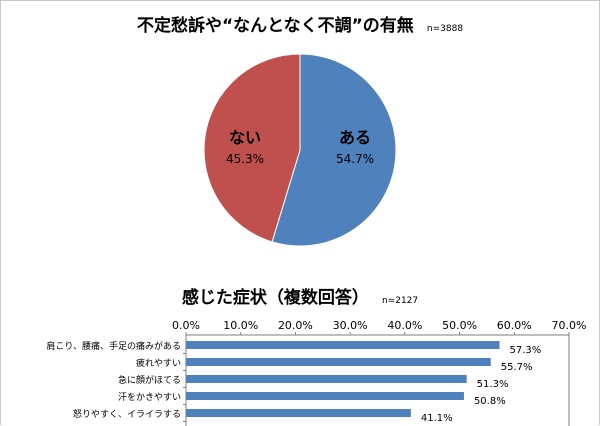  What do you see at coordinates (569, 325) in the screenshot?
I see `x-tick-label: 70.0%` at bounding box center [569, 325].